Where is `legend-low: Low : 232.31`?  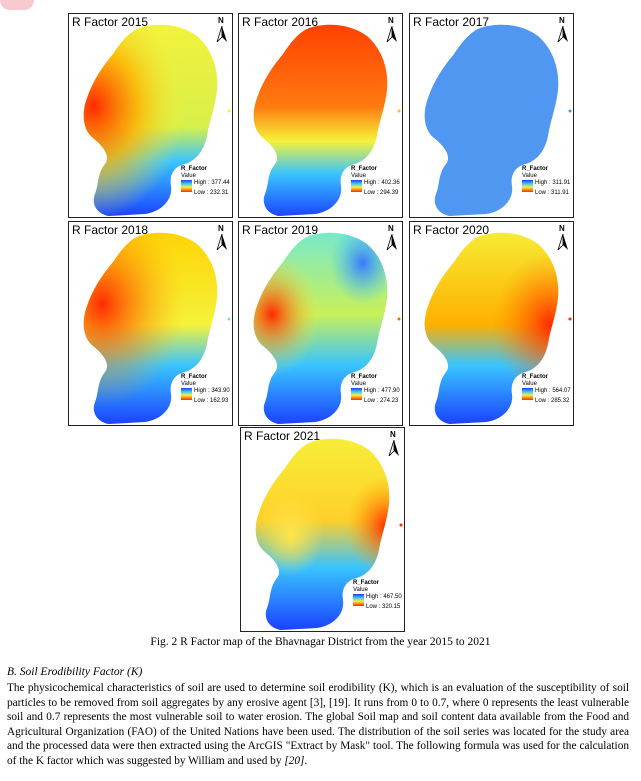
legend-low: Low : 232.31 is located at coordinates (211, 193).